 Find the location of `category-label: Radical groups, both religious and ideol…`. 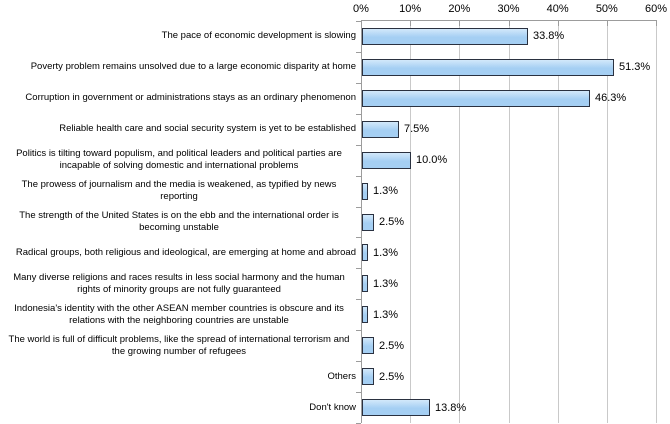

category-label: Radical groups, both religious and ideol… is located at coordinates (178, 252).